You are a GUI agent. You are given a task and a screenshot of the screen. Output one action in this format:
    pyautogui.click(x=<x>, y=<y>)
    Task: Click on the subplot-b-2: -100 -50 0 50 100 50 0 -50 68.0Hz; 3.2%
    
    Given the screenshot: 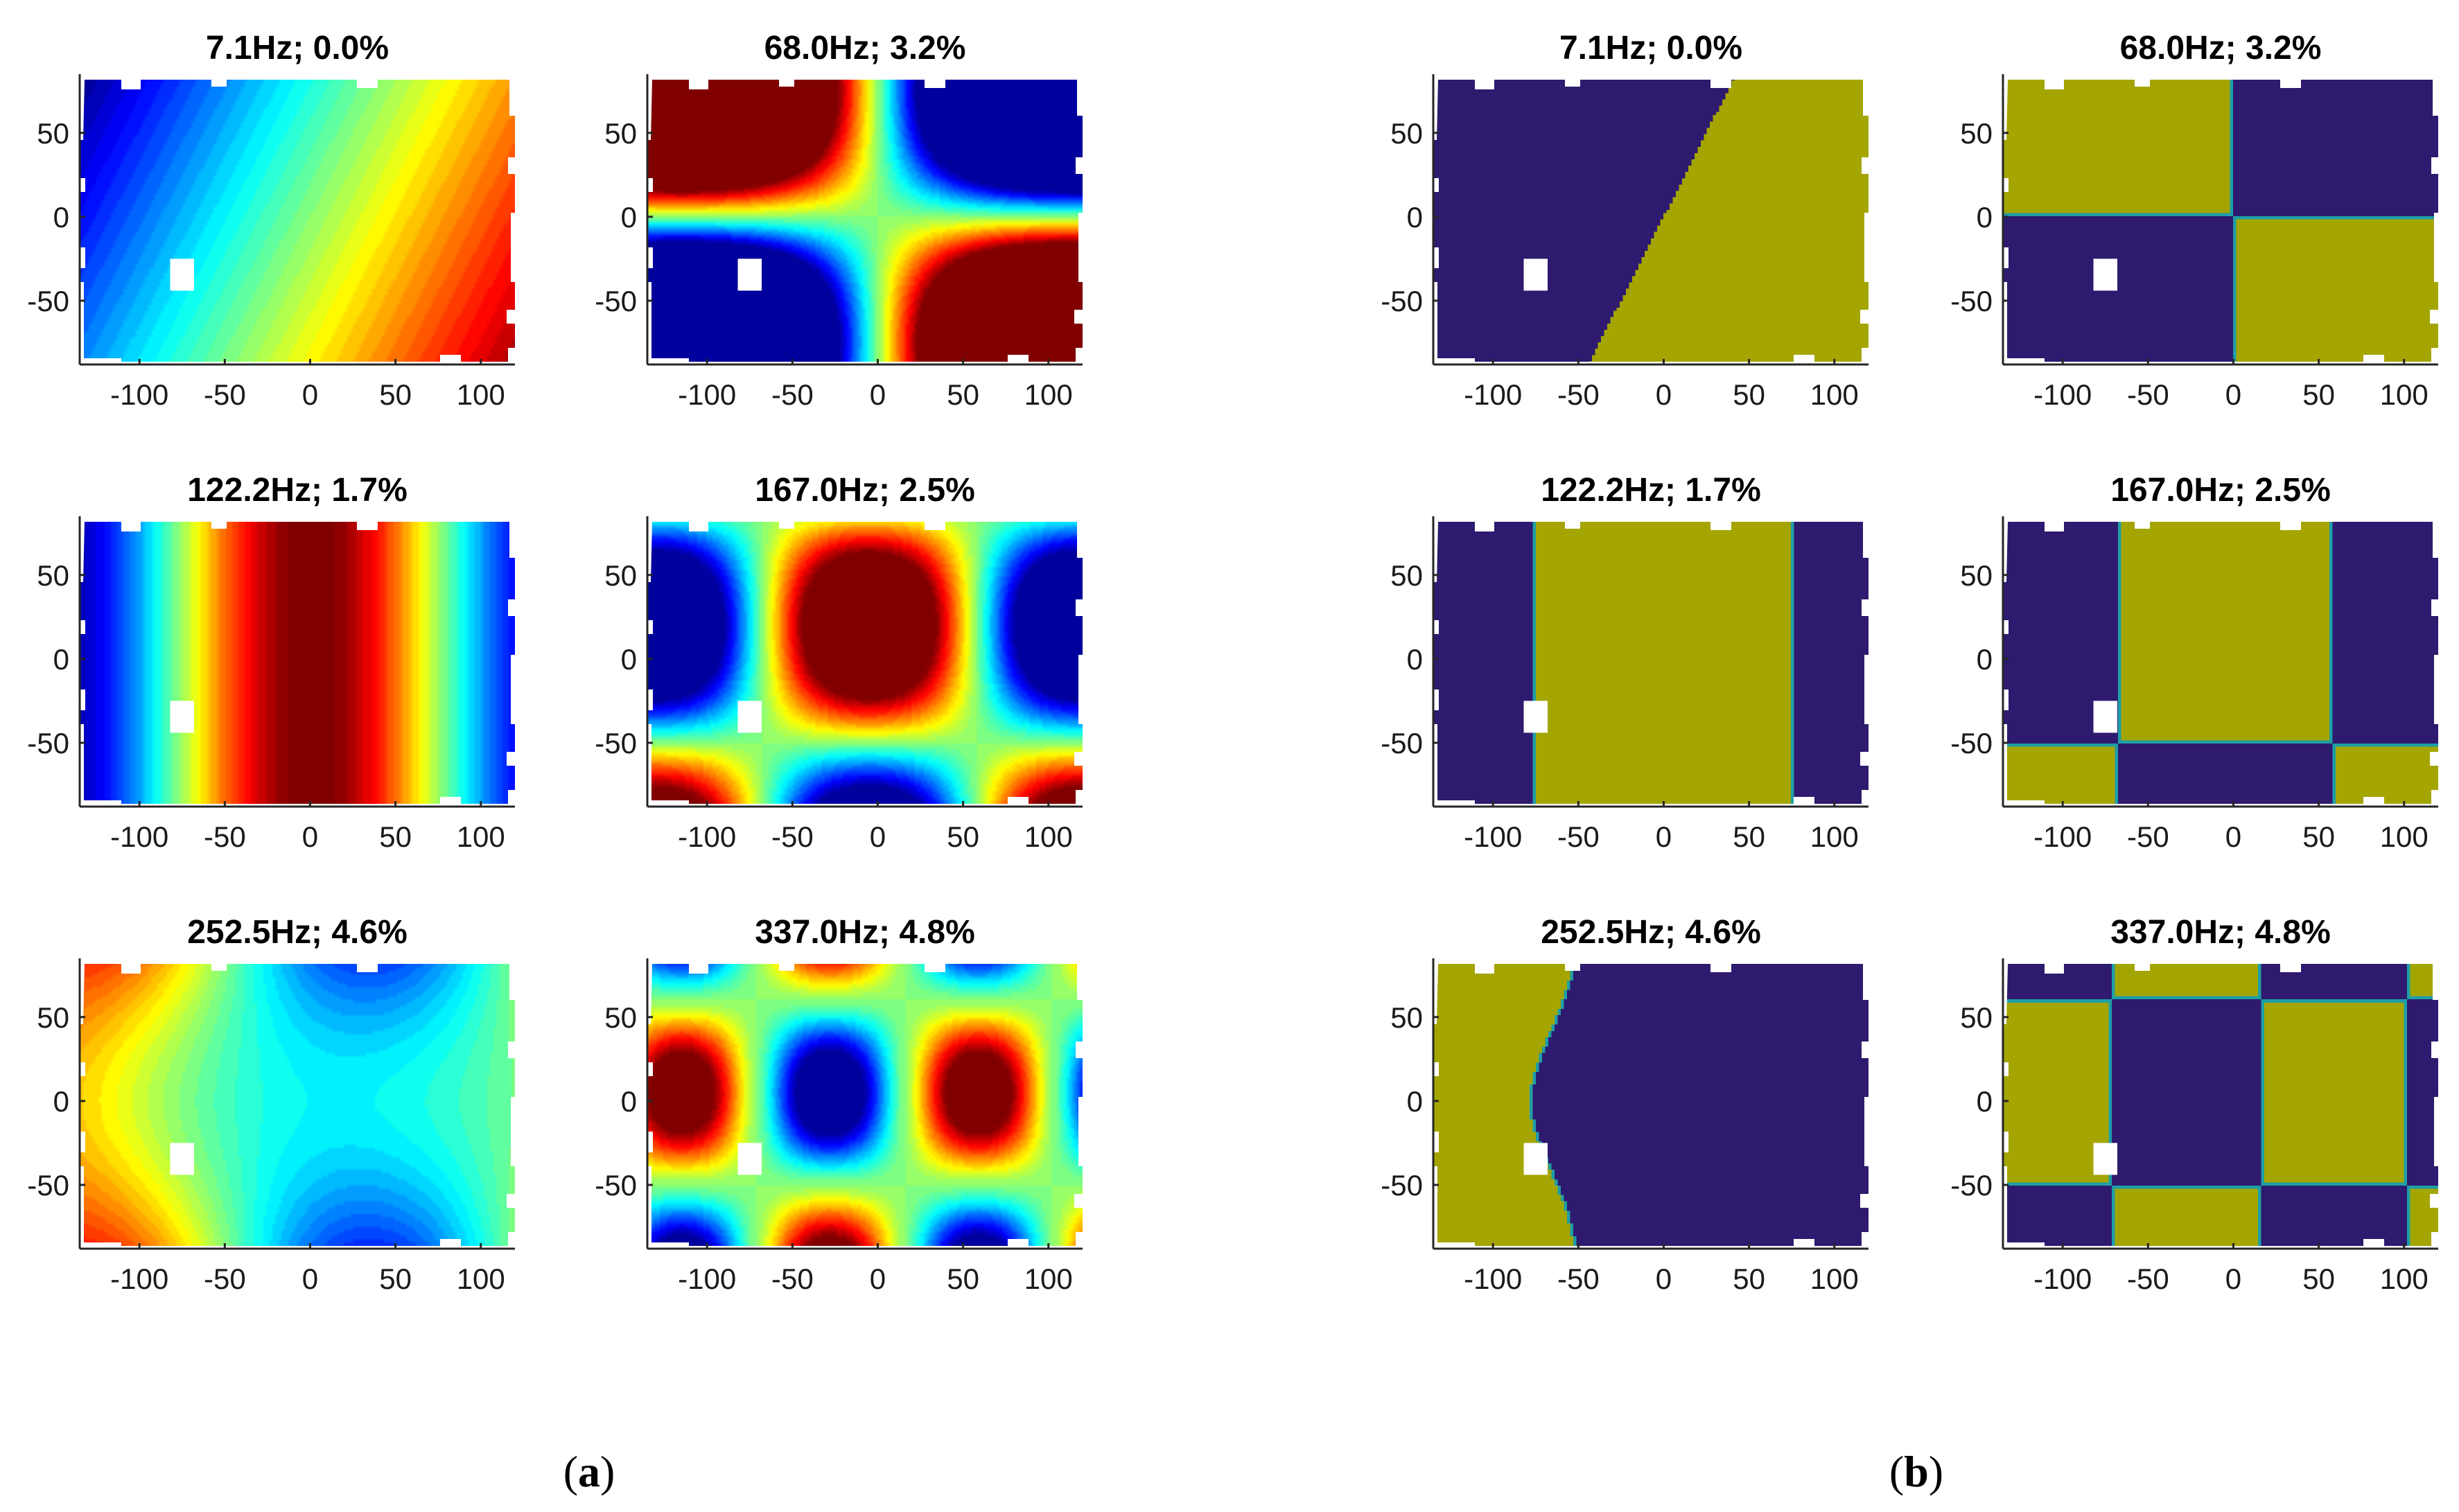 What is the action you would take?
    pyautogui.click(x=2194, y=220)
    